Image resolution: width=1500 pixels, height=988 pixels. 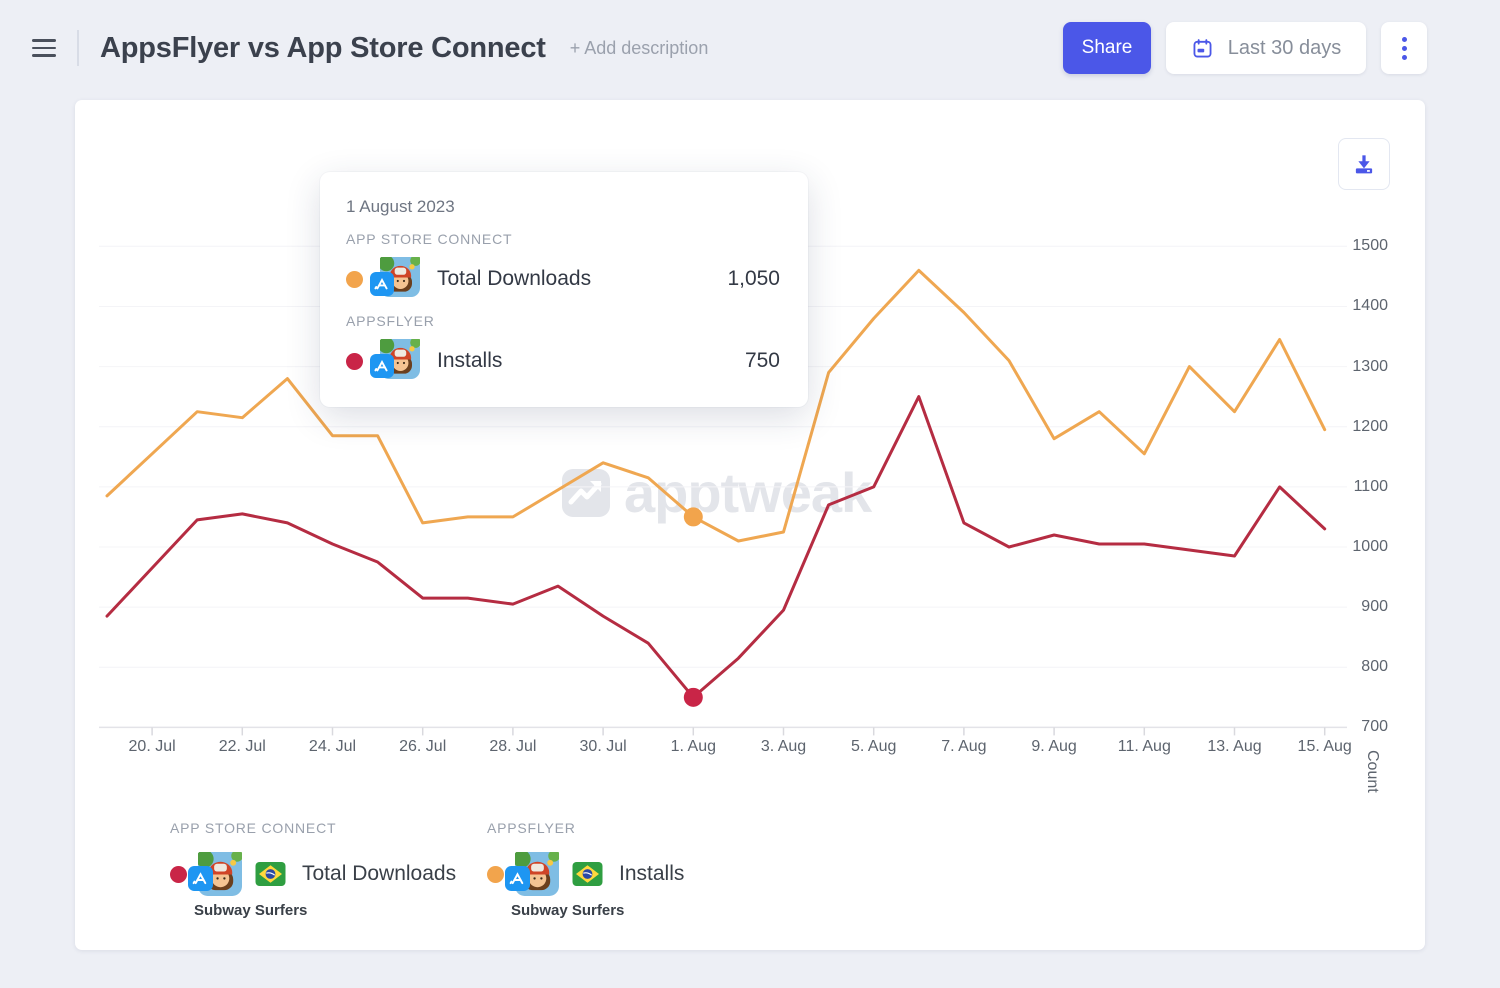 I want to click on tooltip-metric-name: Total Downloads, so click(x=514, y=278).